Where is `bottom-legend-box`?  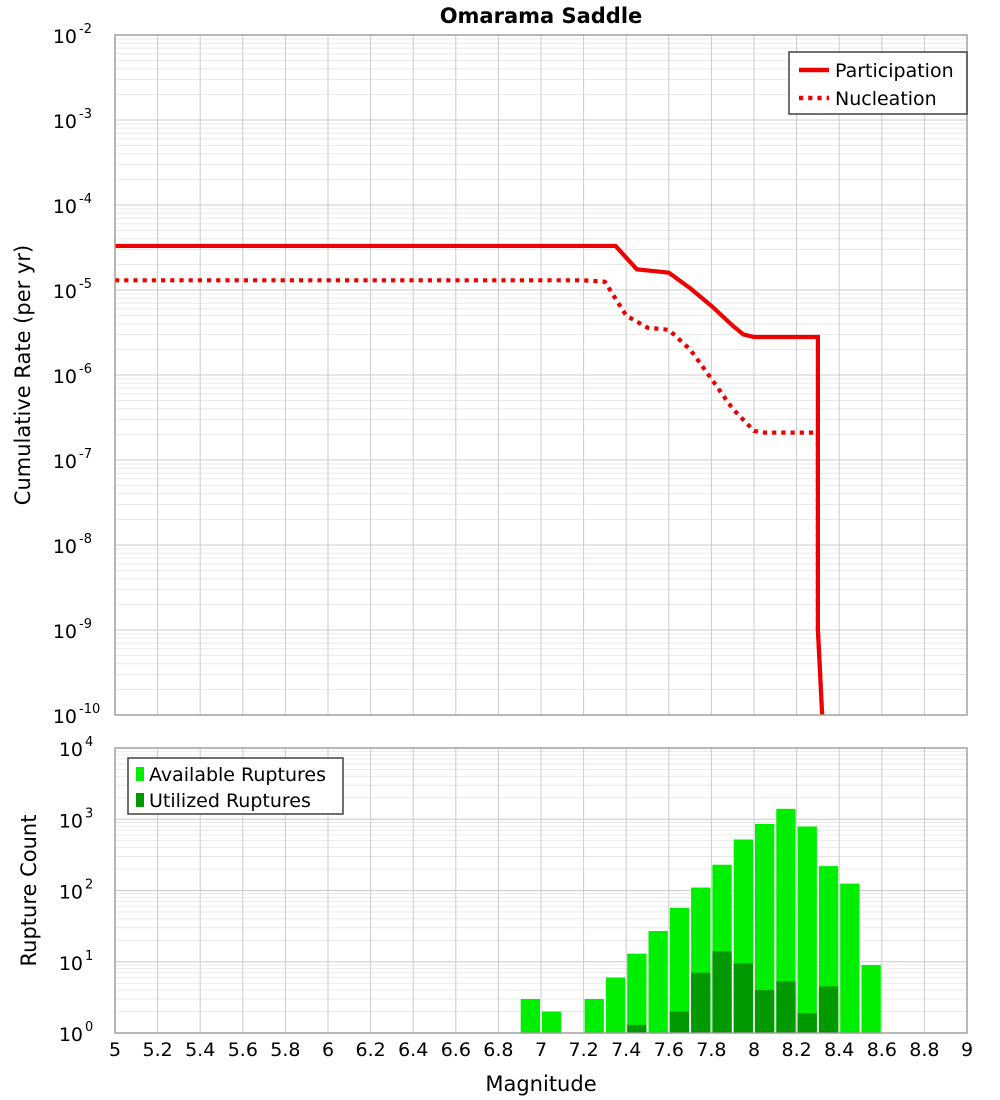 bottom-legend-box is located at coordinates (235, 786).